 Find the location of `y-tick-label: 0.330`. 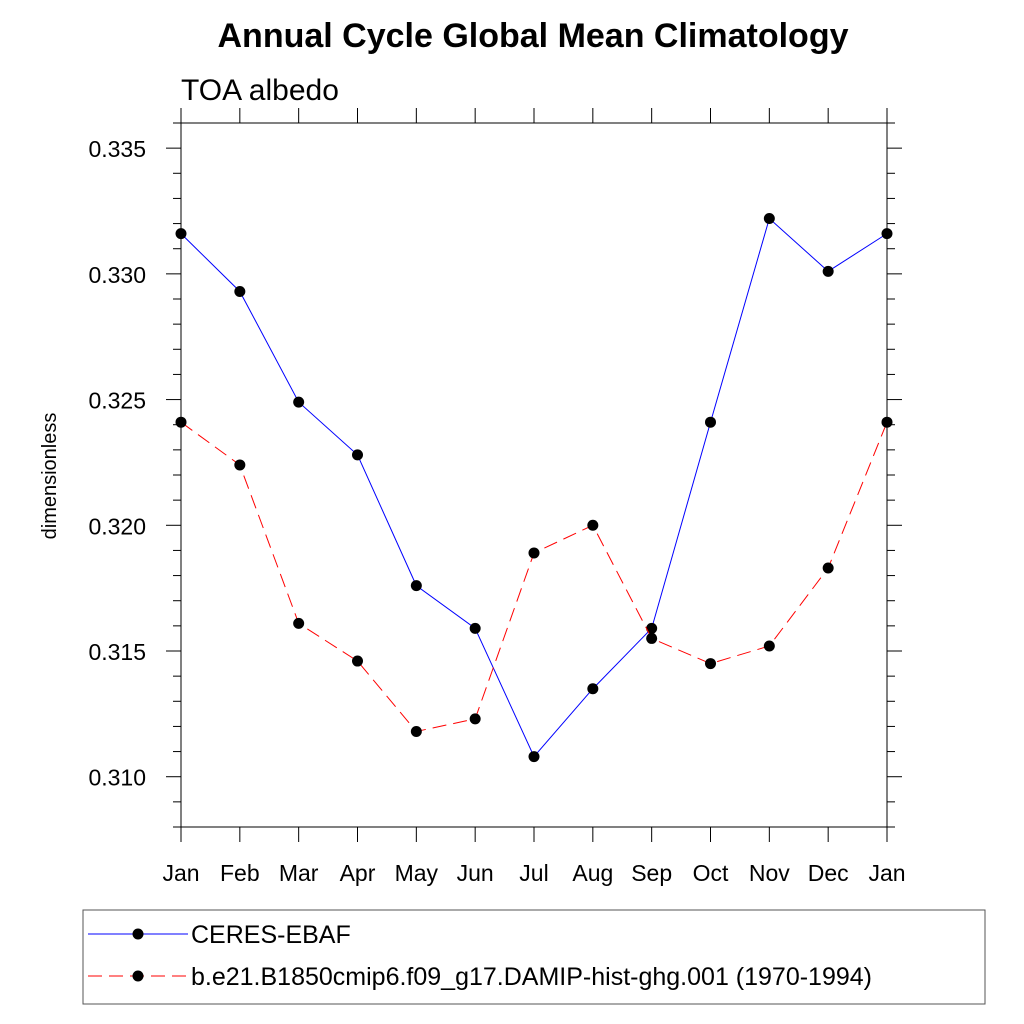

y-tick-label: 0.330 is located at coordinates (117, 275).